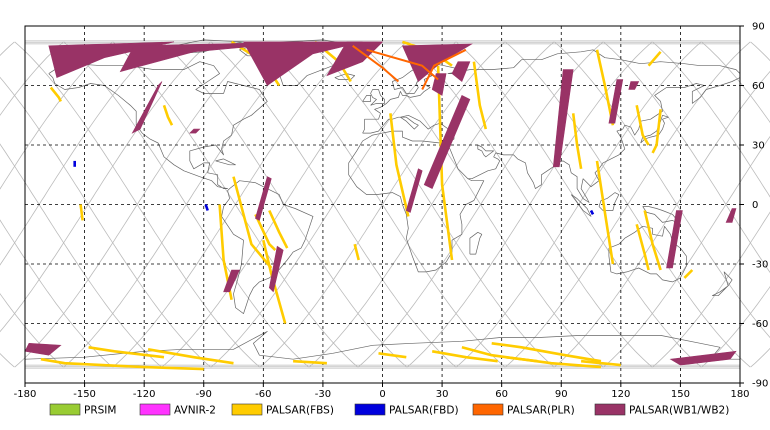 This screenshot has width=770, height=430. What do you see at coordinates (760, 265) in the screenshot?
I see `latitude-tick-label: -30` at bounding box center [760, 265].